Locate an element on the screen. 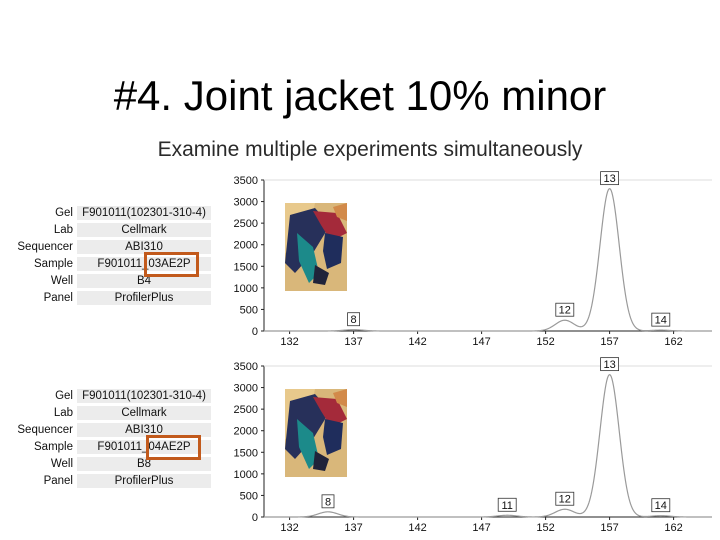  peak-label: 11 is located at coordinates (506, 506).